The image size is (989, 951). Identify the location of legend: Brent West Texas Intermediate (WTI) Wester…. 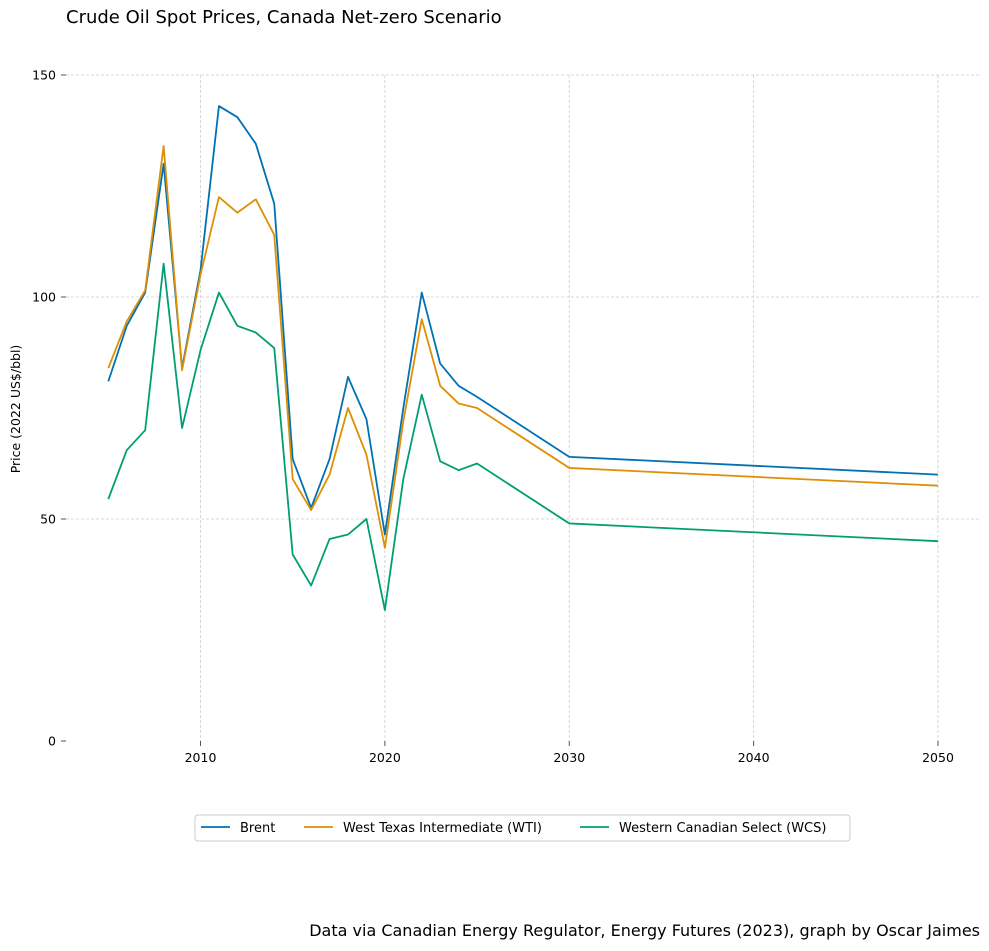
(522, 828).